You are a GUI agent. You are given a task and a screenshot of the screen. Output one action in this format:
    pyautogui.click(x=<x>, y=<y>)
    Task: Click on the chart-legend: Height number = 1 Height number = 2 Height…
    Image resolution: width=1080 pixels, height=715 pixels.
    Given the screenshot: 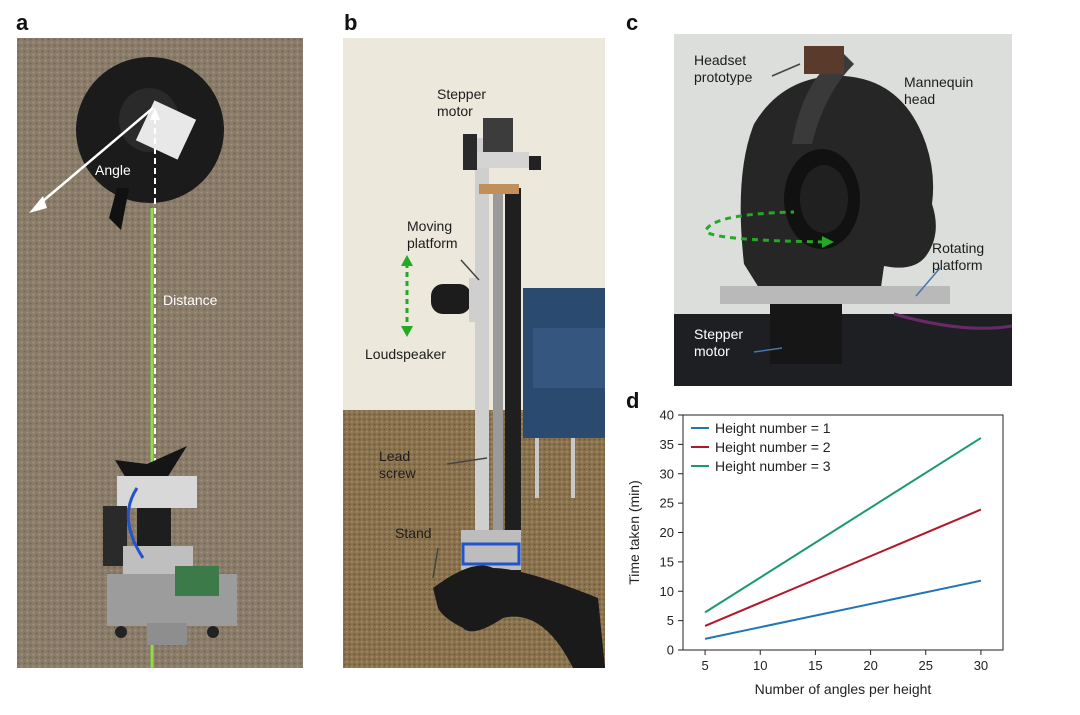 What is the action you would take?
    pyautogui.click(x=761, y=447)
    